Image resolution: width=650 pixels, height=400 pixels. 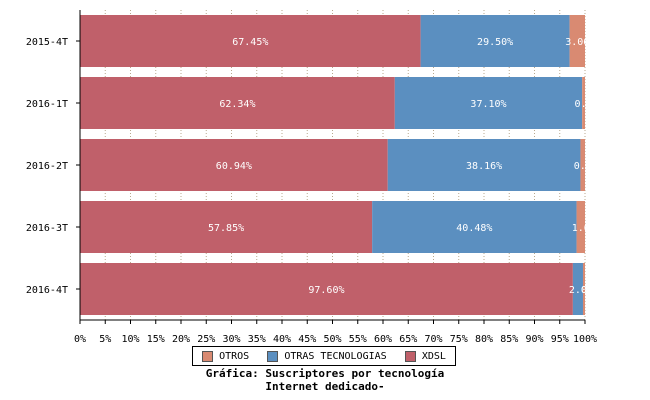 I want to click on x-tick-label: 35%, so click(x=257, y=339).